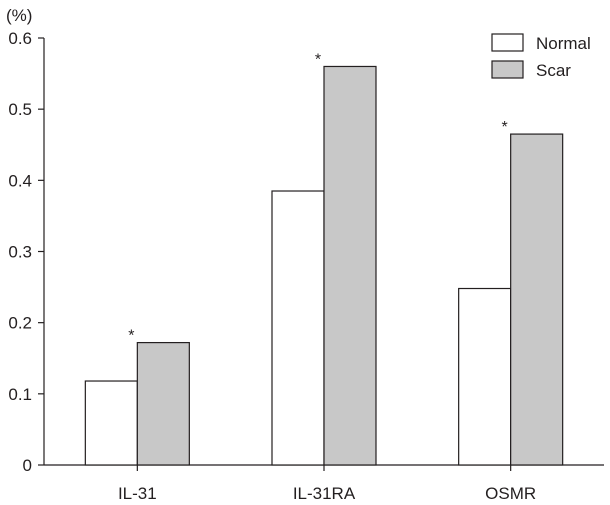 This screenshot has height=505, width=610. I want to click on legend: Normal Scar, so click(541, 56).